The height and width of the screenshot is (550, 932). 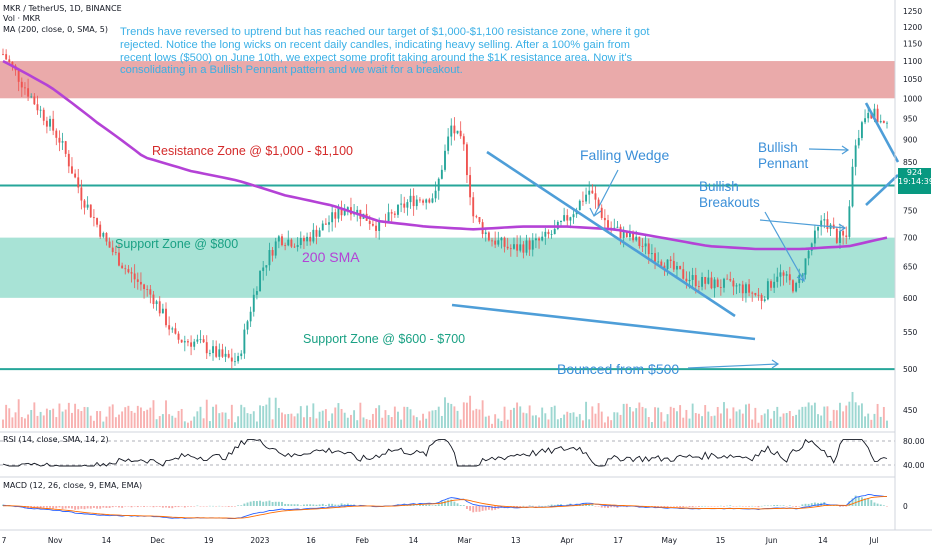 I want to click on time-tick: 13, so click(x=516, y=540).